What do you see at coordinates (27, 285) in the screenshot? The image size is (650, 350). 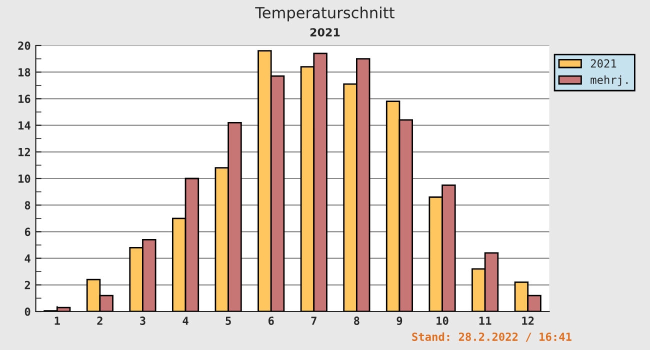 I see `y-tick-label: 2` at bounding box center [27, 285].